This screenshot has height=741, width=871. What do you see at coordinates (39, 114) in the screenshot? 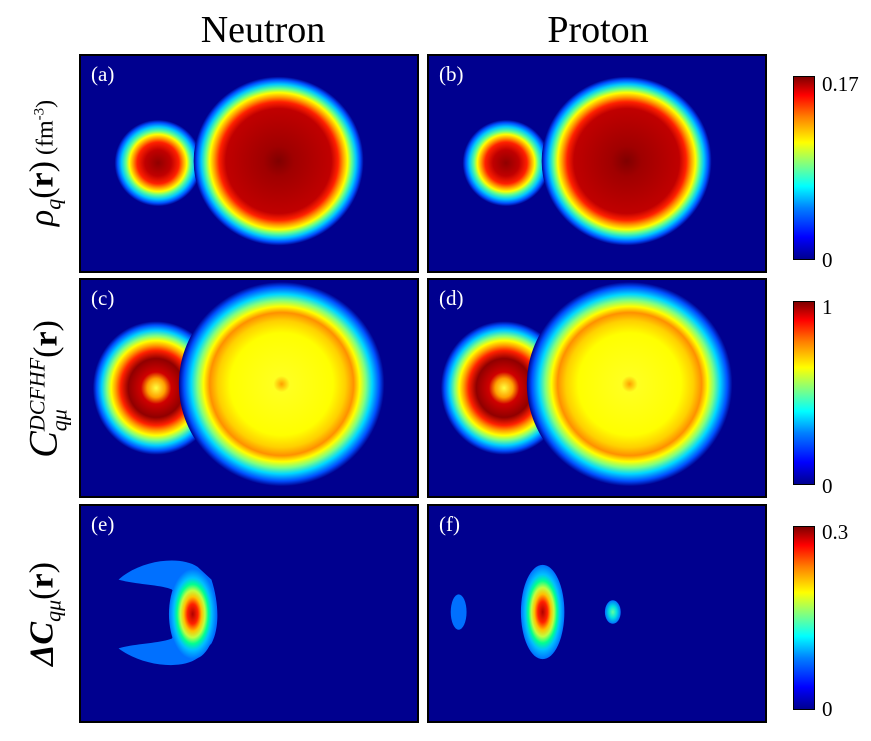
I see `rho-unit-exponent: -3` at bounding box center [39, 114].